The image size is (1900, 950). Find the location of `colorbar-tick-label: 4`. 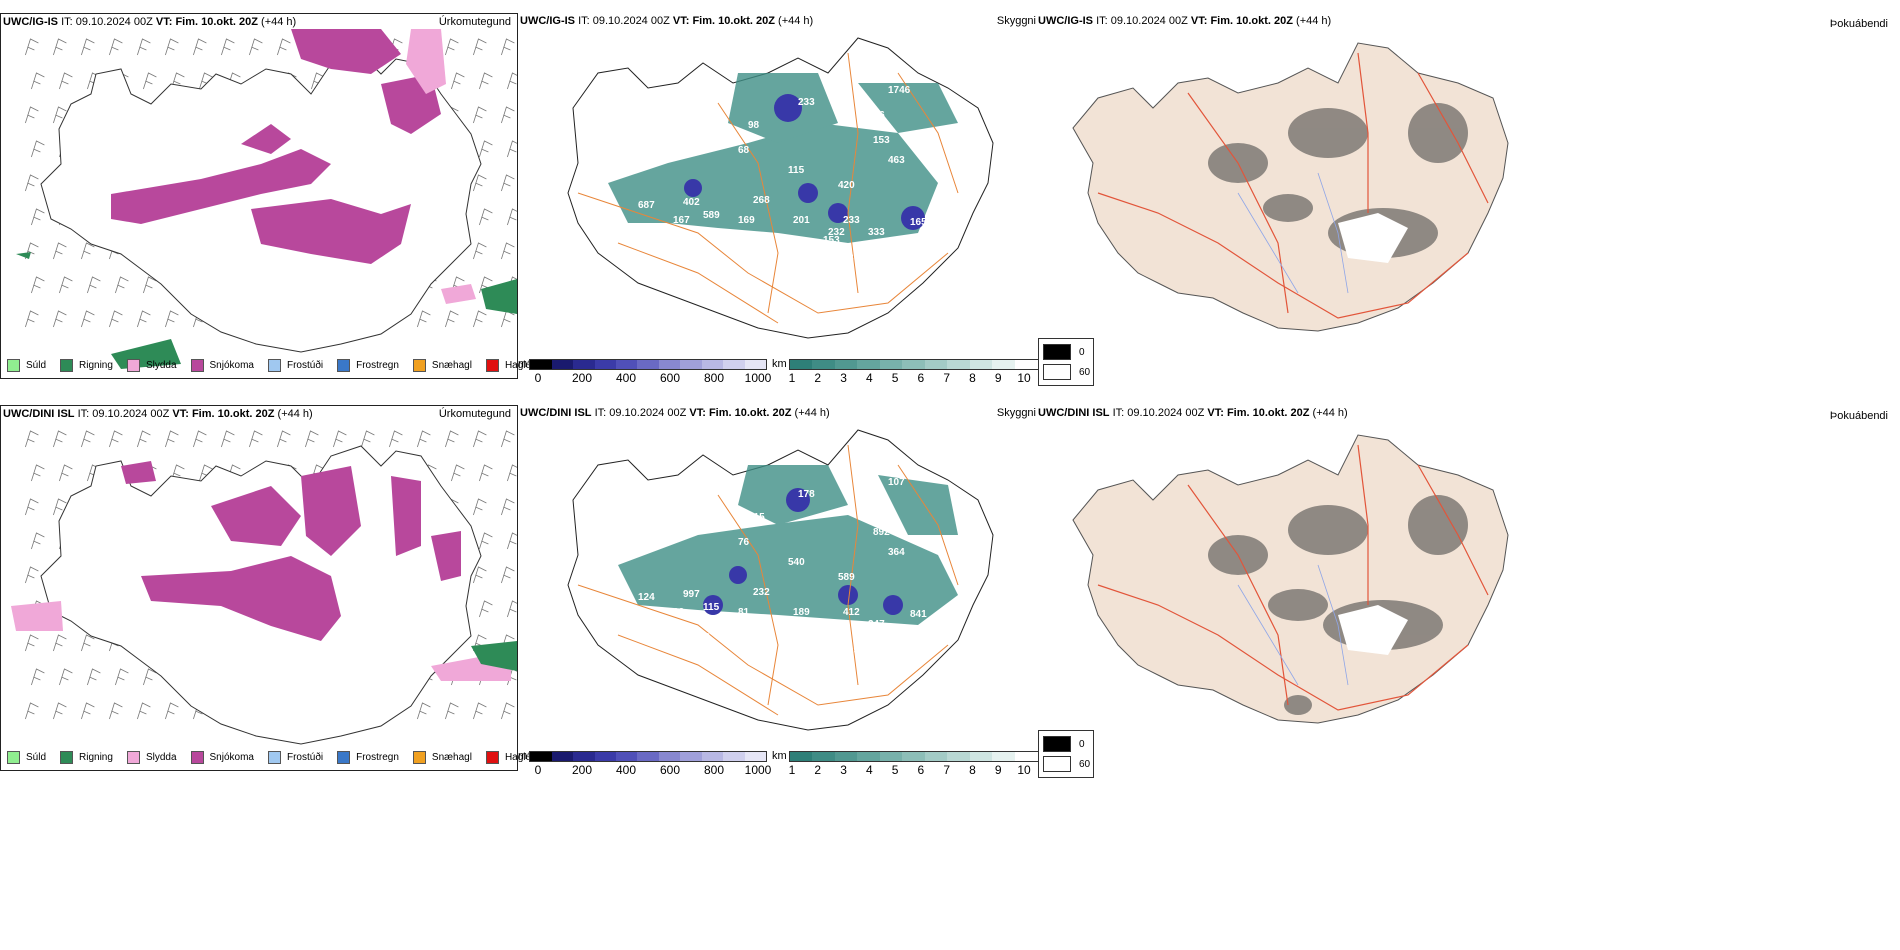

colorbar-tick-label: 4 is located at coordinates (869, 770).